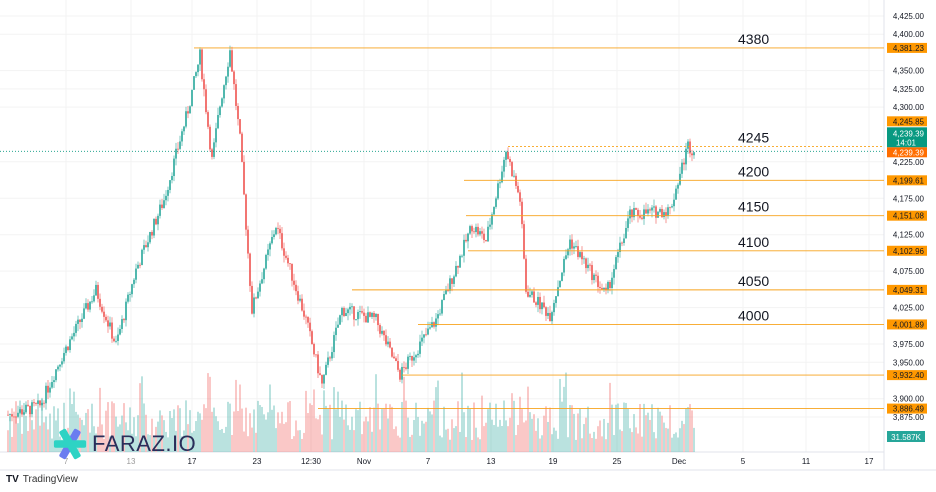  I want to click on price-tick-label: 4,300.00, so click(909, 107).